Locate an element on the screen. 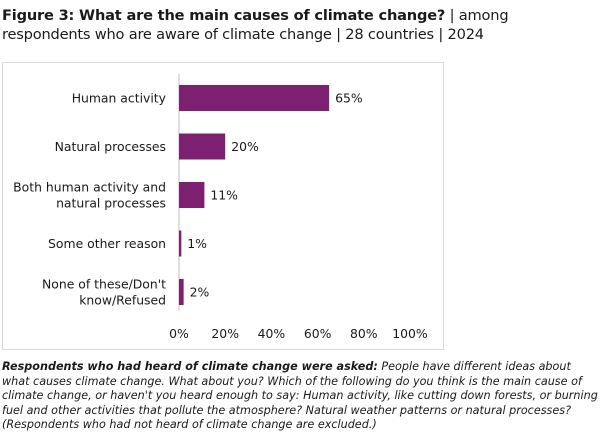  x-tick-label-4: 60% is located at coordinates (318, 333).